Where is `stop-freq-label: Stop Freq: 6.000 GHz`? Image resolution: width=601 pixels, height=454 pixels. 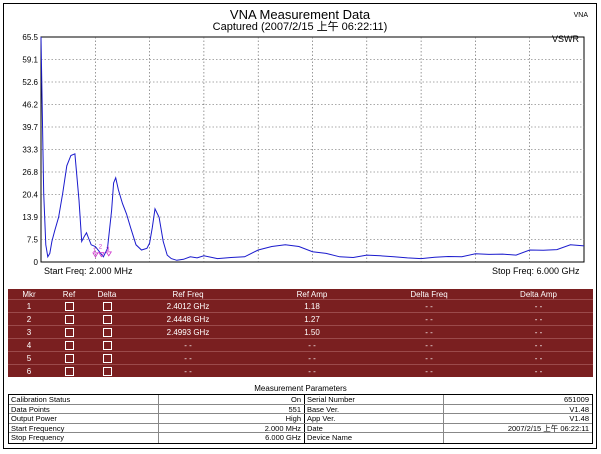
stop-freq-label: Stop Freq: 6.000 GHz is located at coordinates (536, 271).